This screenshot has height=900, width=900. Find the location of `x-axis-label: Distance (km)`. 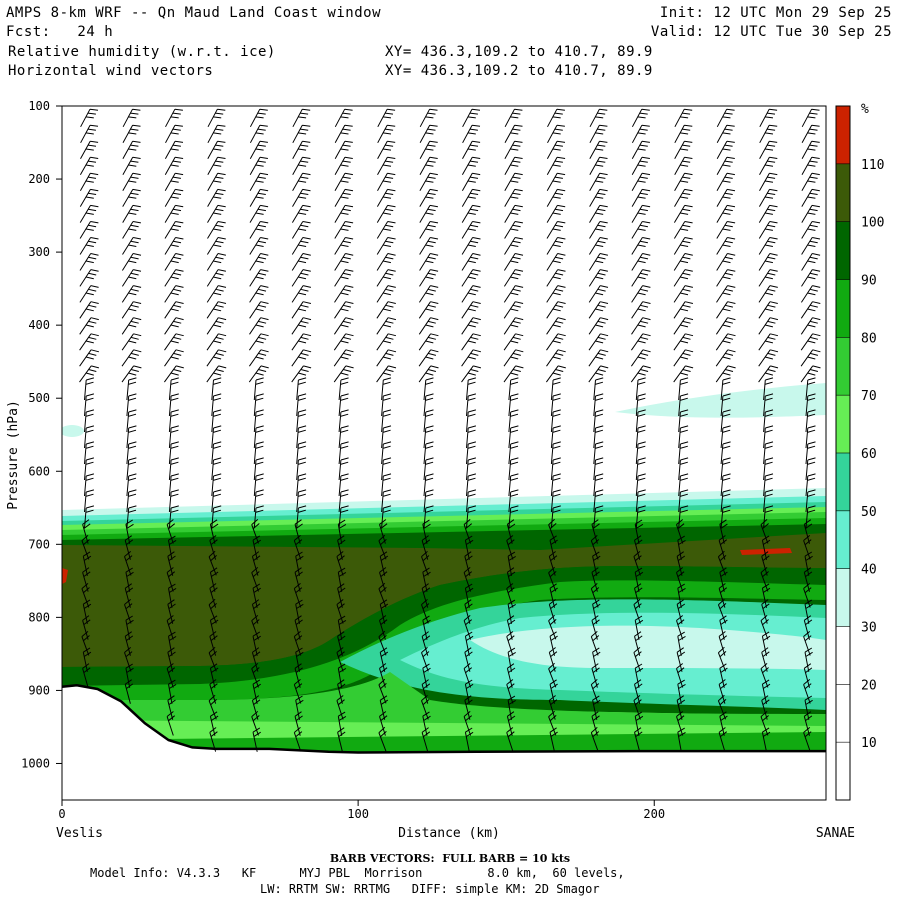

x-axis-label: Distance (km) is located at coordinates (449, 833).